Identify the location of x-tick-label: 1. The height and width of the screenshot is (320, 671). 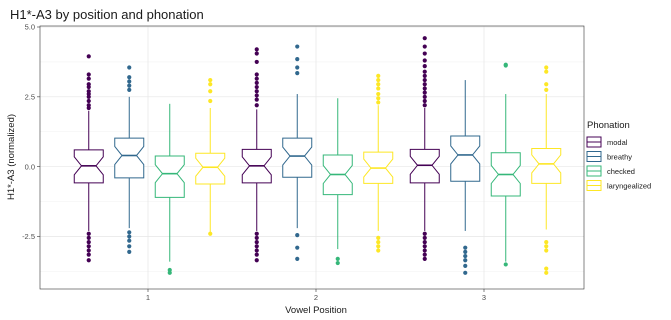
(148, 297).